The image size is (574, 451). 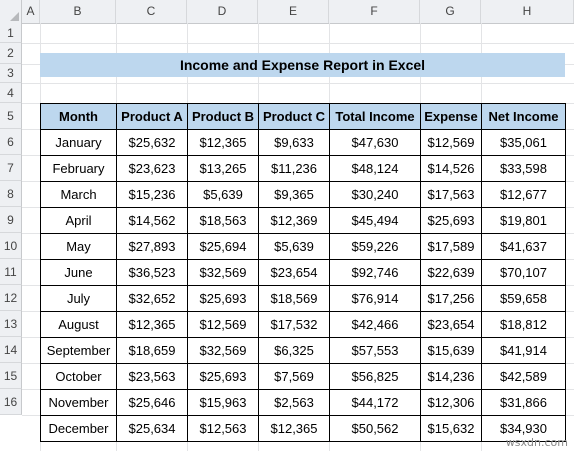 I want to click on value-cell: $9,365, so click(x=294, y=194).